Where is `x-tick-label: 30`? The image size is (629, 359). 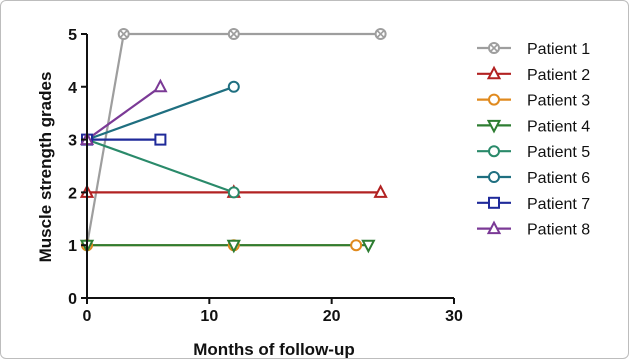 x-tick-label: 30 is located at coordinates (454, 316).